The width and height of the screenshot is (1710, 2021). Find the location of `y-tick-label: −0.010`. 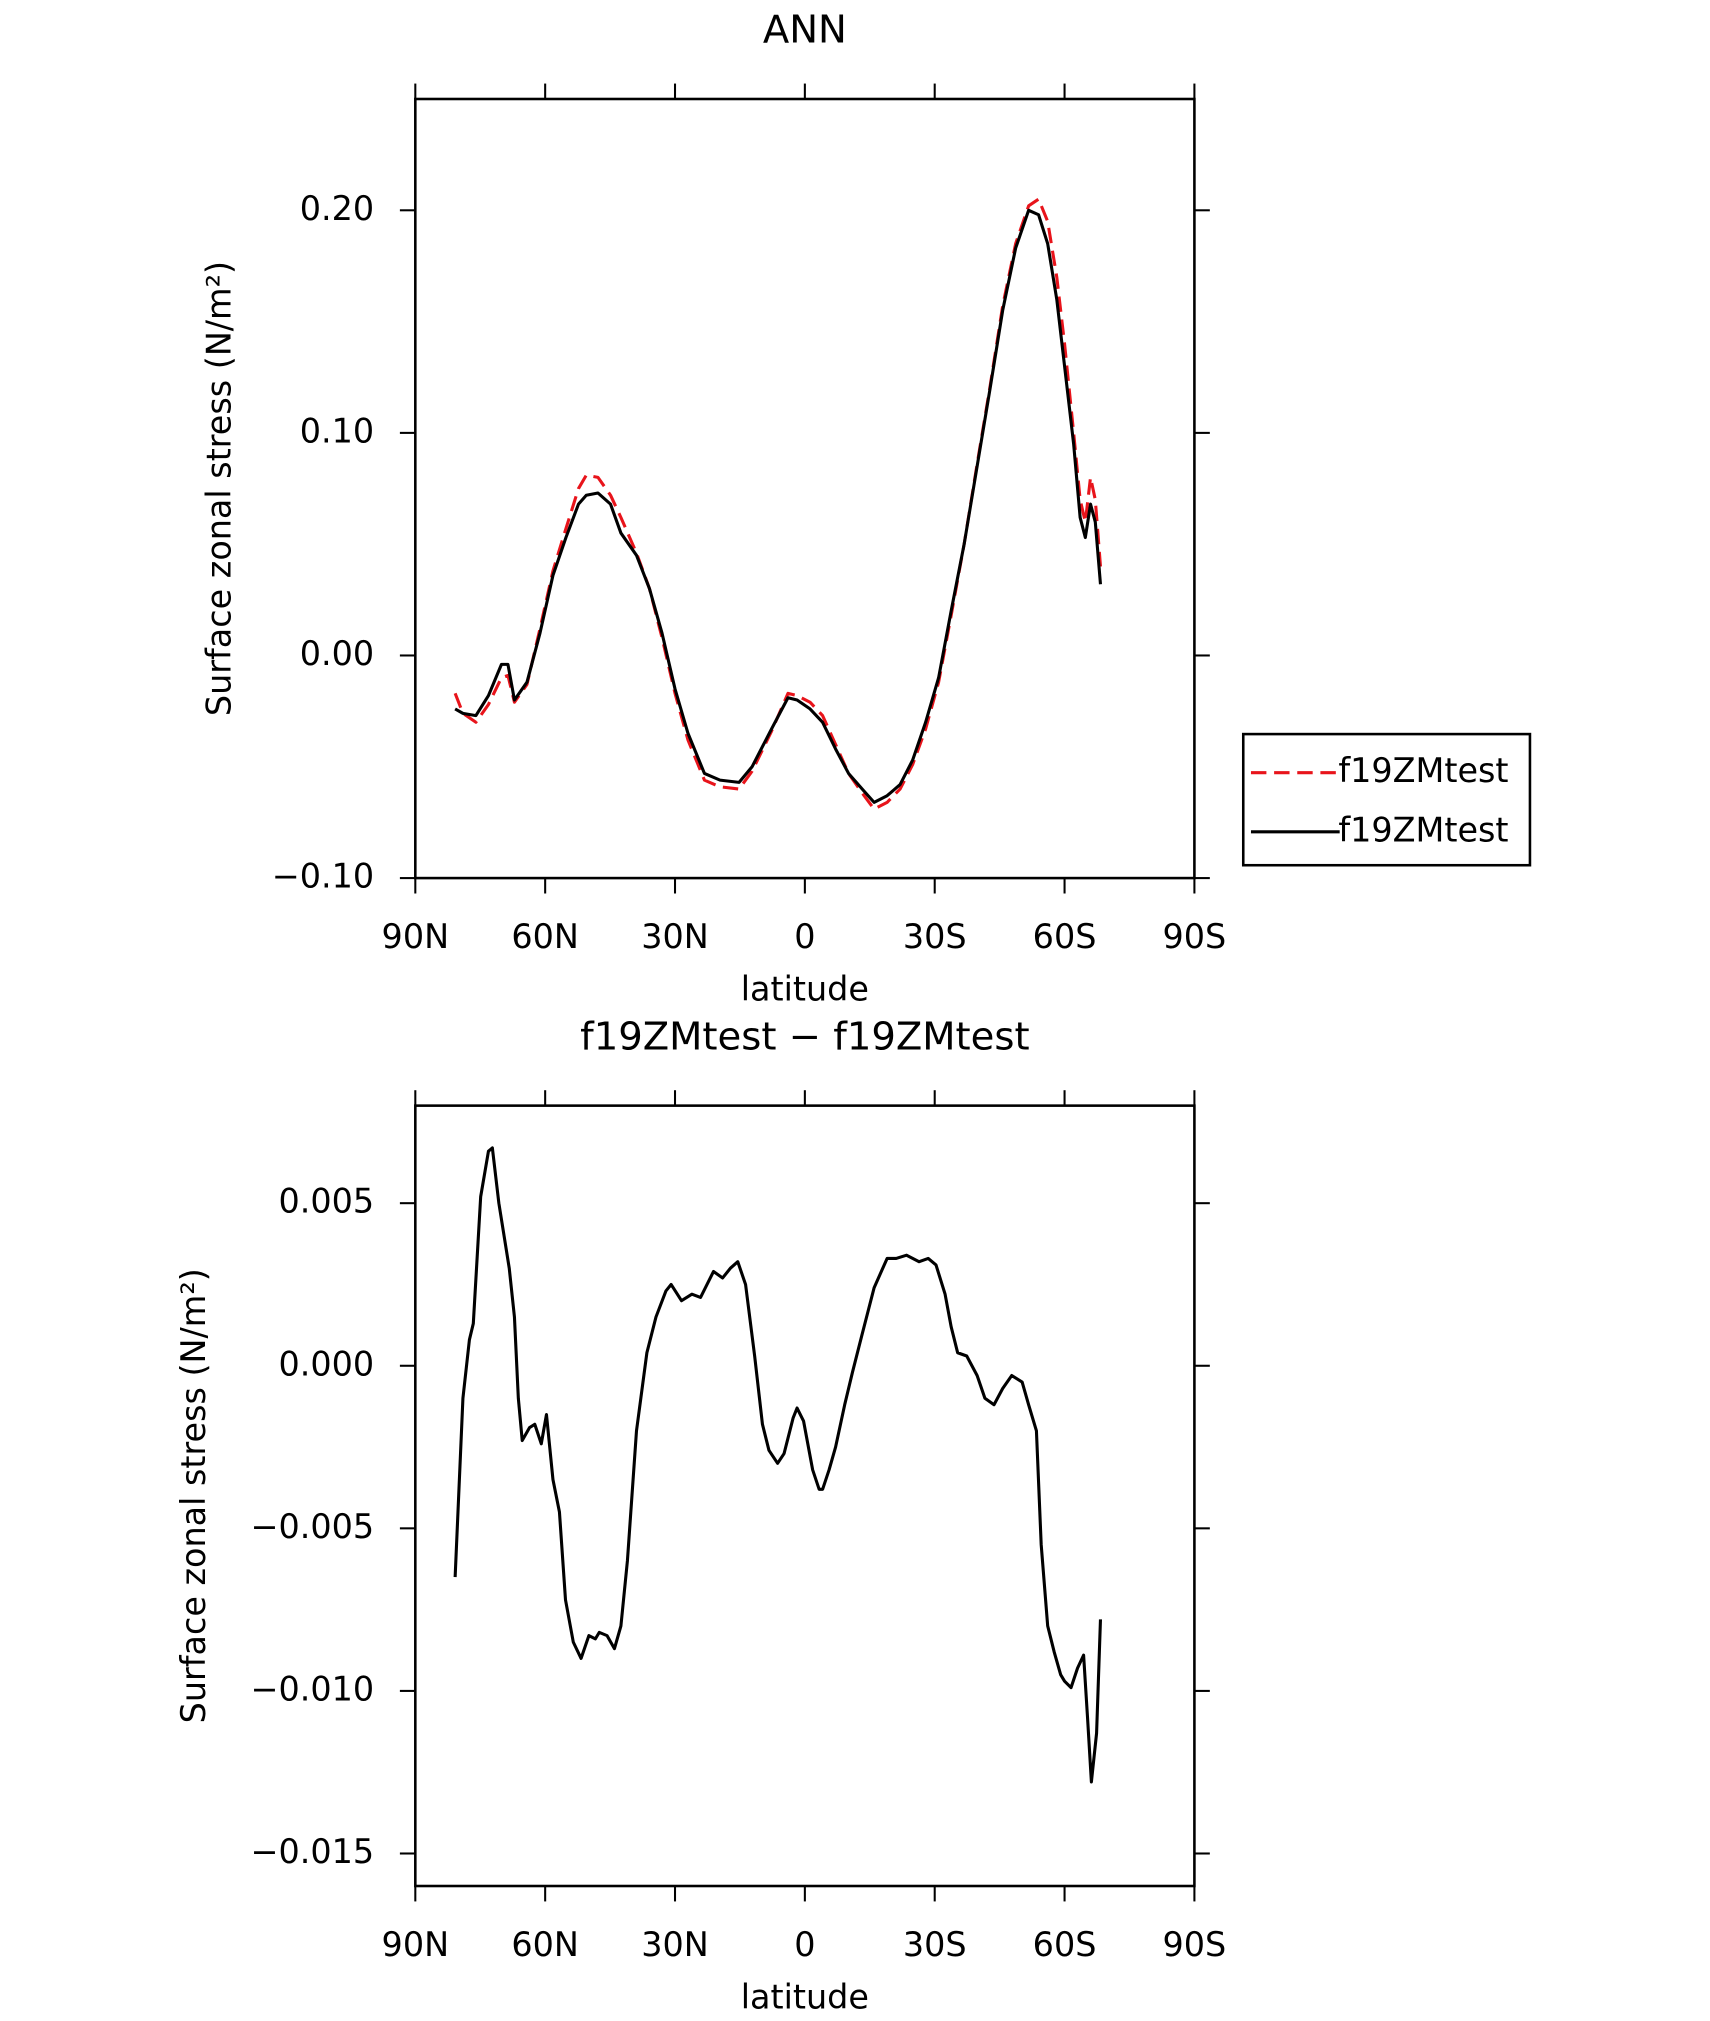

y-tick-label: −0.010 is located at coordinates (313, 1688).